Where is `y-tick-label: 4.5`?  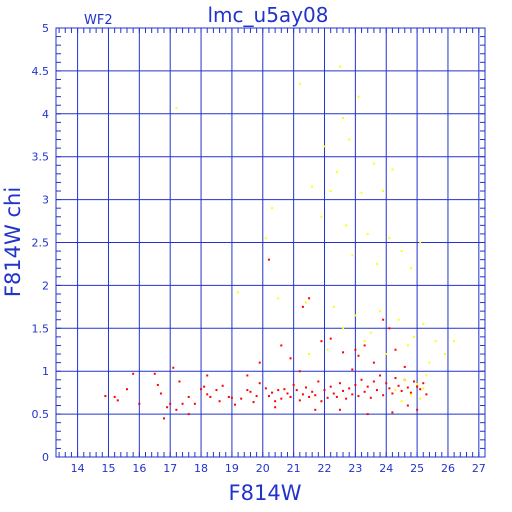 y-tick-label: 4.5 is located at coordinates (41, 71).